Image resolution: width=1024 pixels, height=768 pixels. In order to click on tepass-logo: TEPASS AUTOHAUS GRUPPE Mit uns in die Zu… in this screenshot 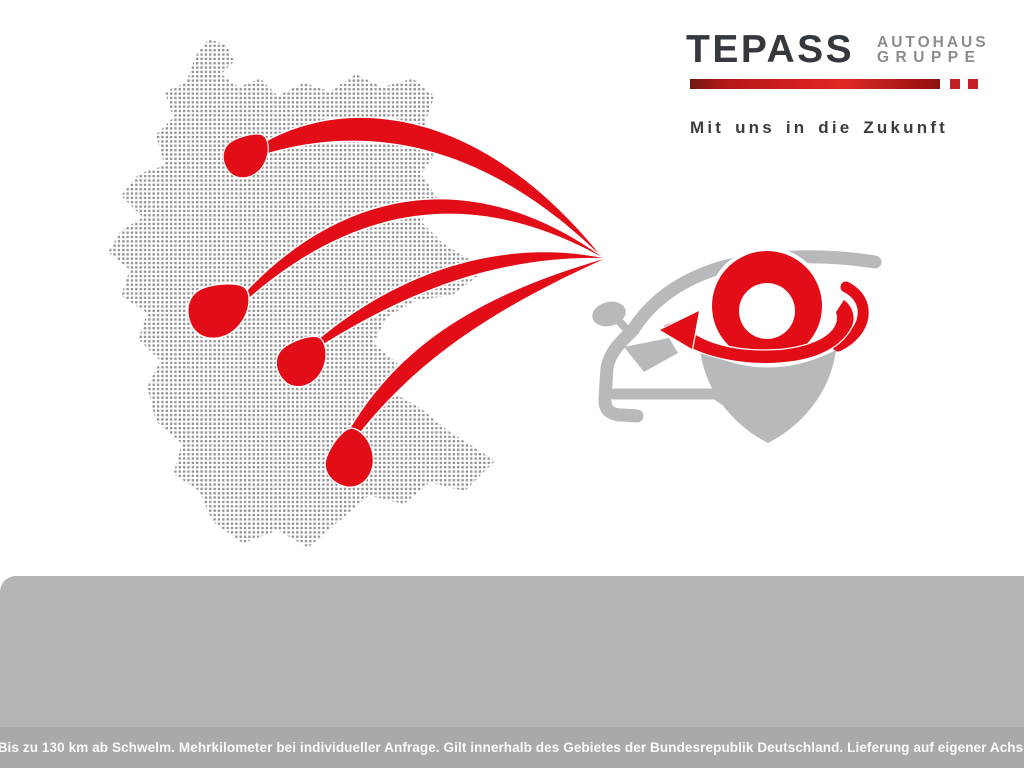, I will do `click(841, 82)`.